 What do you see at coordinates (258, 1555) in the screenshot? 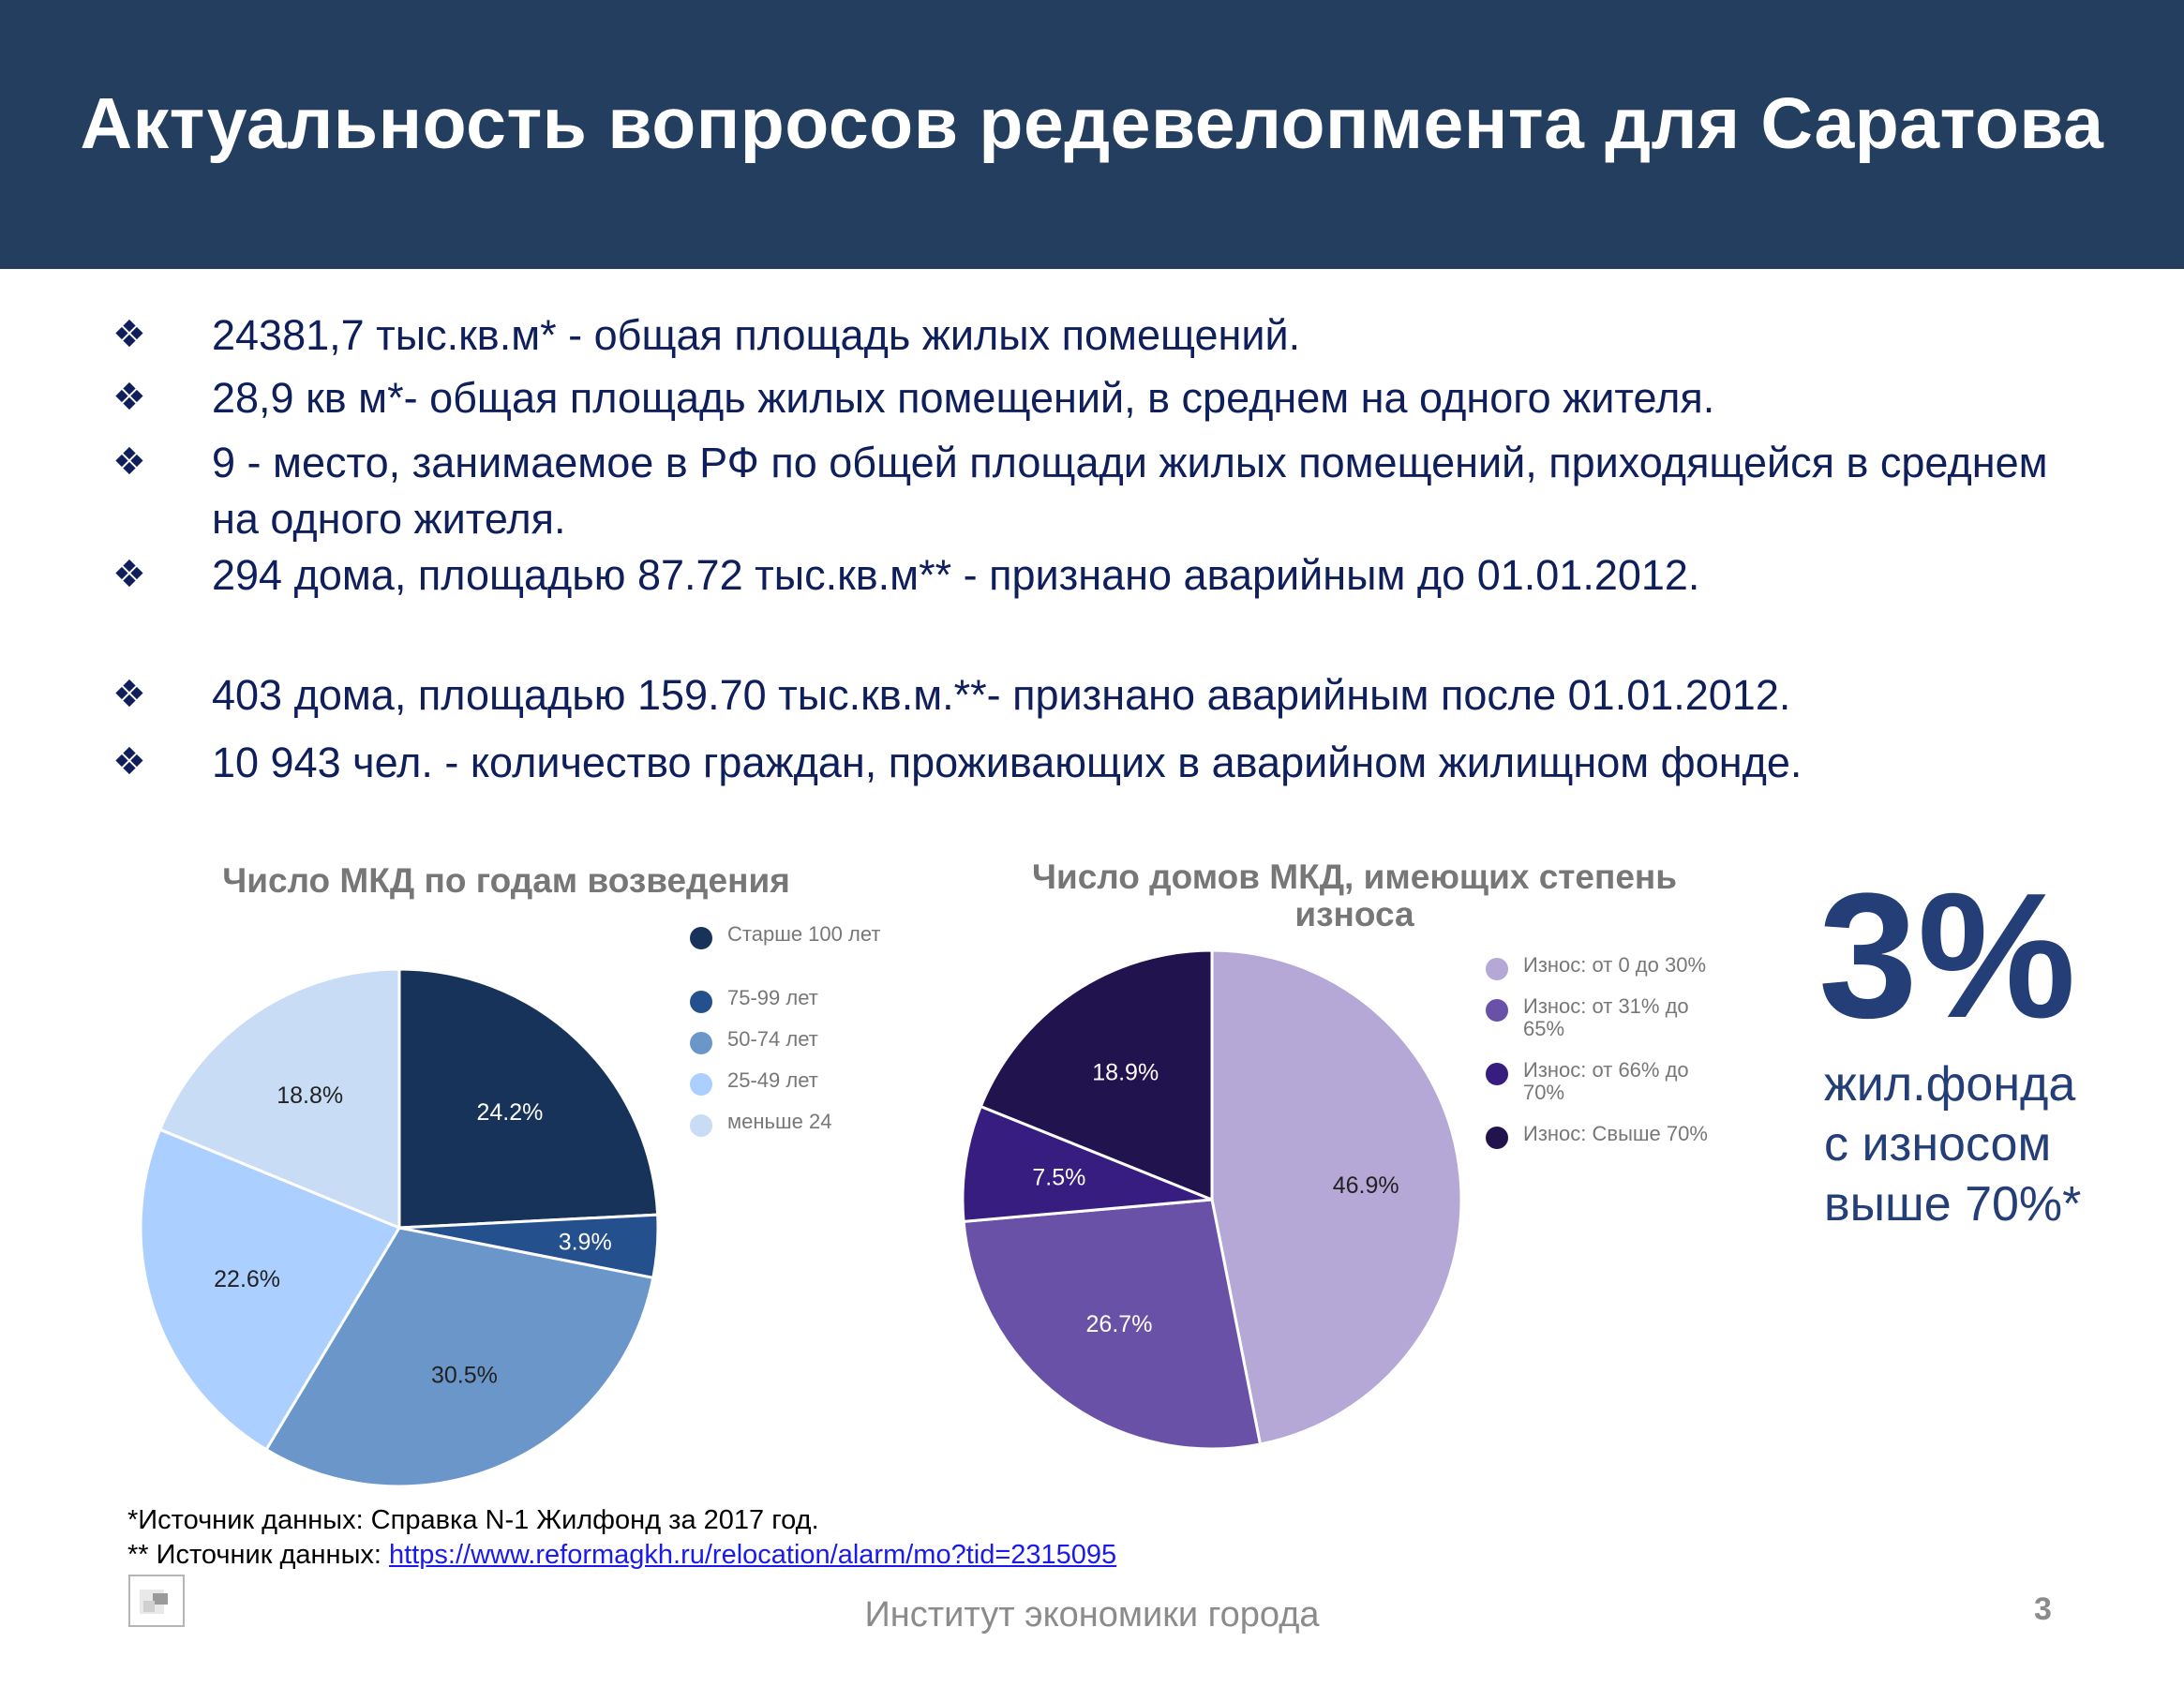
I see `footnote-prefix: ** Источник данных:` at bounding box center [258, 1555].